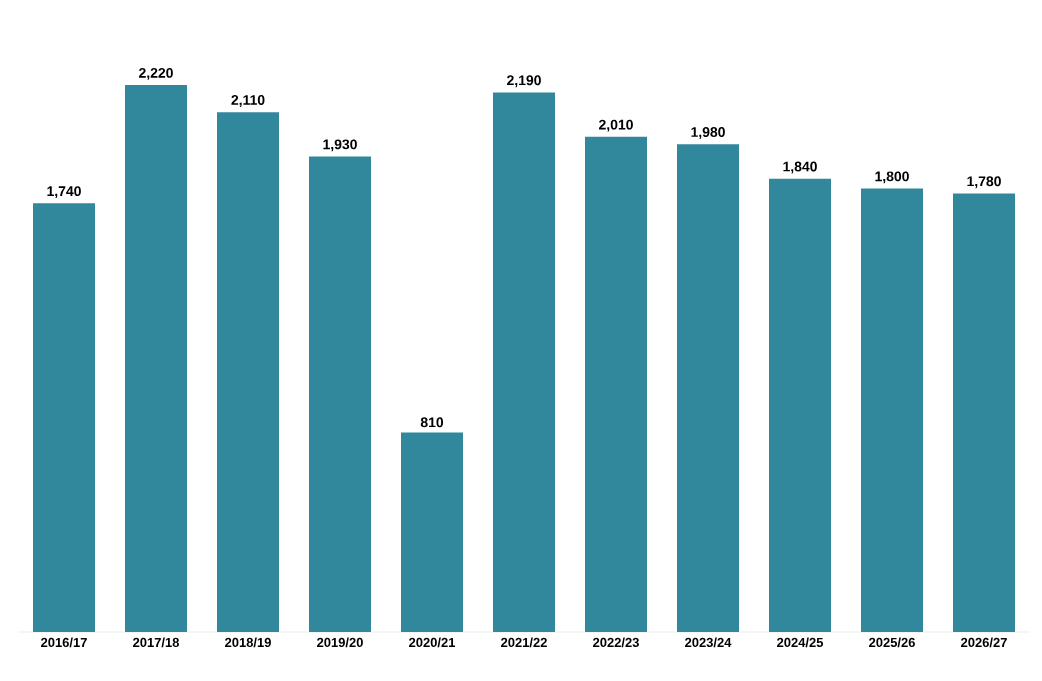 Image resolution: width=1042 pixels, height=681 pixels. Describe the element at coordinates (800, 642) in the screenshot. I see `x-tick-label: 2024/25` at that location.